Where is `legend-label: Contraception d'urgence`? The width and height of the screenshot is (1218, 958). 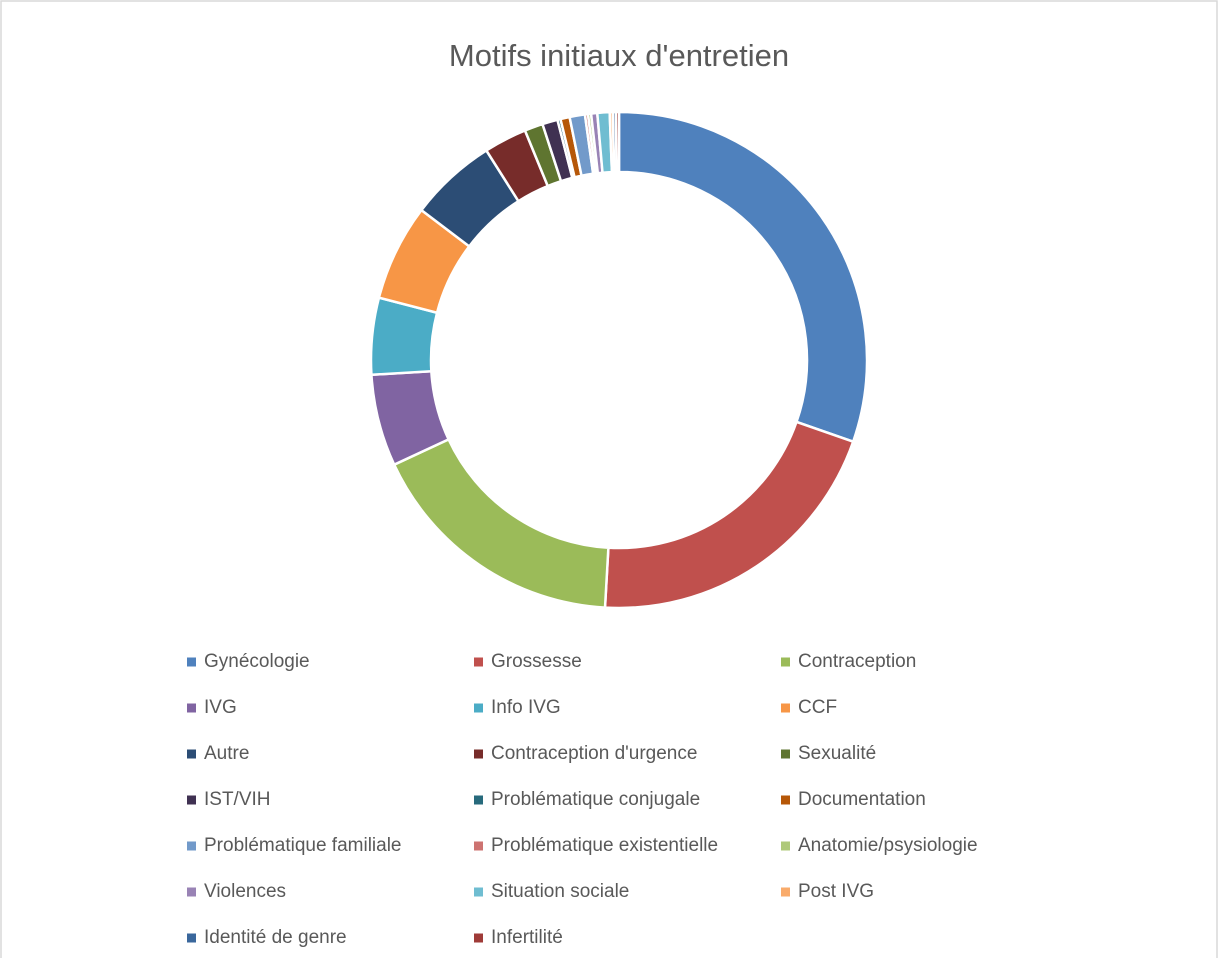
legend-label: Contraception d'urgence is located at coordinates (594, 753).